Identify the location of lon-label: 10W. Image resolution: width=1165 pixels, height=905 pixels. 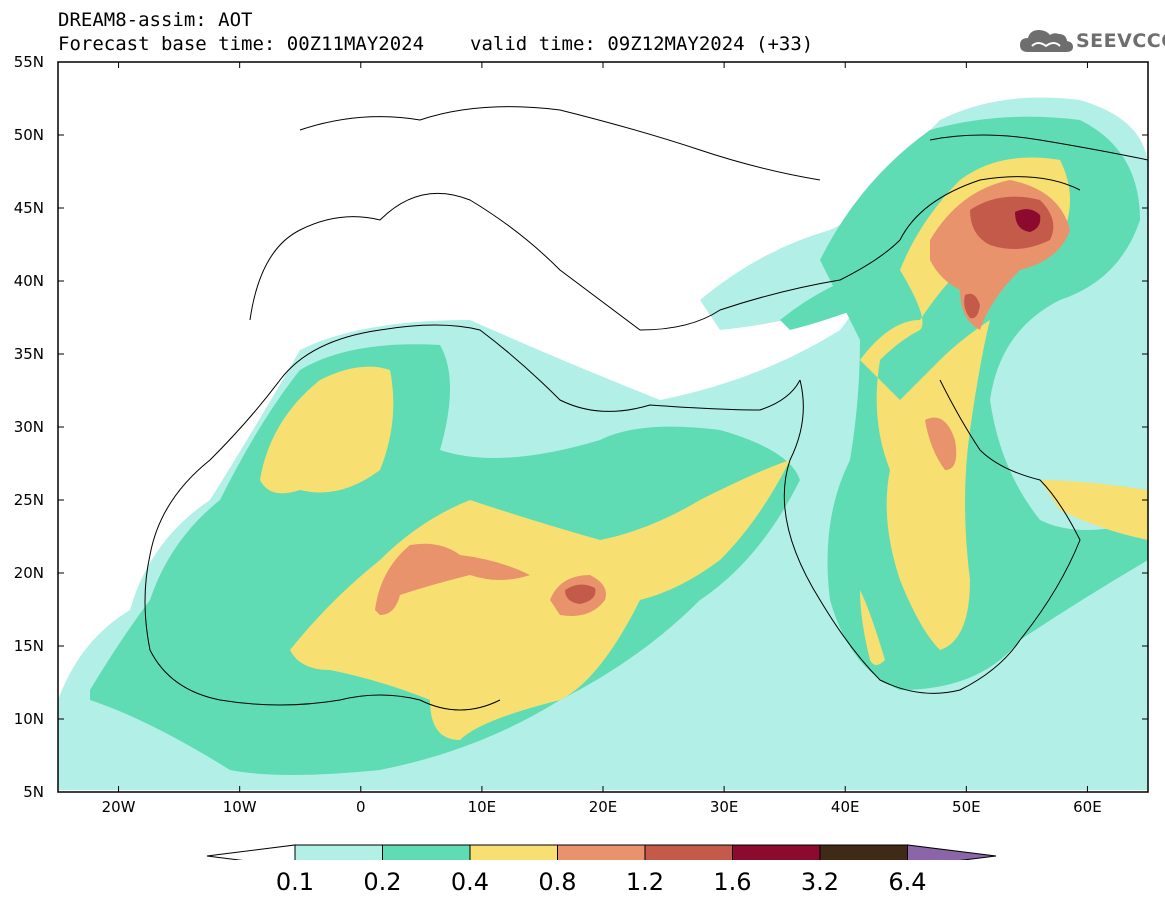
(239, 807).